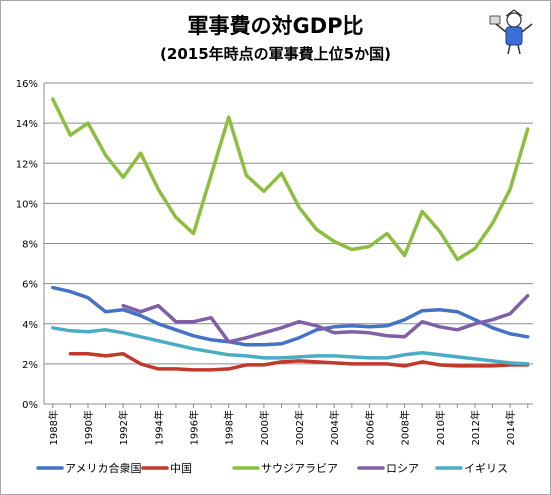  I want to click on x-tick-label: 2010年, so click(440, 427).